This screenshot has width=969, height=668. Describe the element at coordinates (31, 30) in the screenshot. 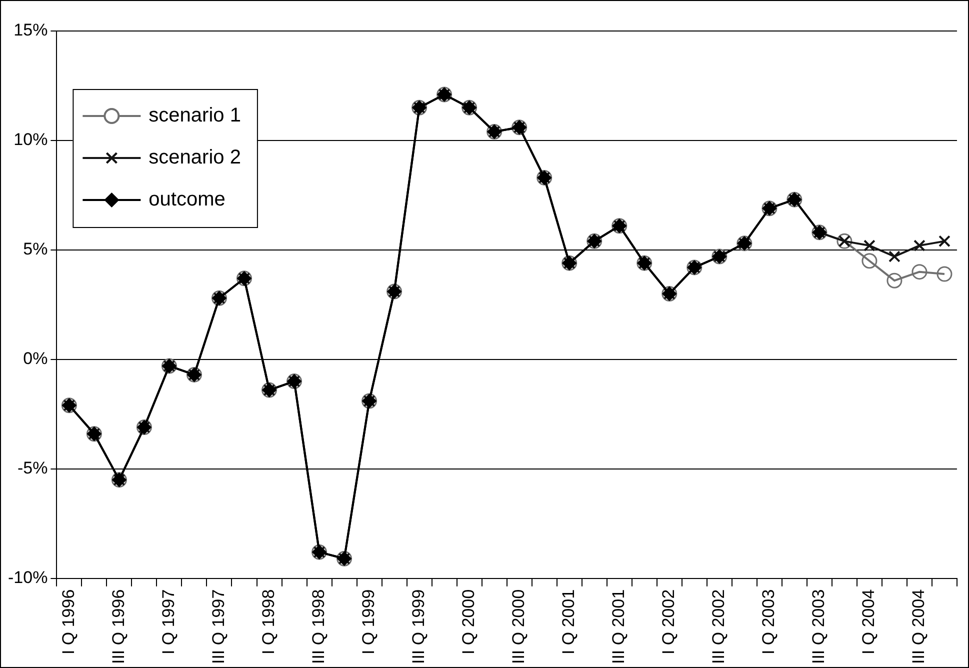

I see `y-tick-label: 15%` at that location.